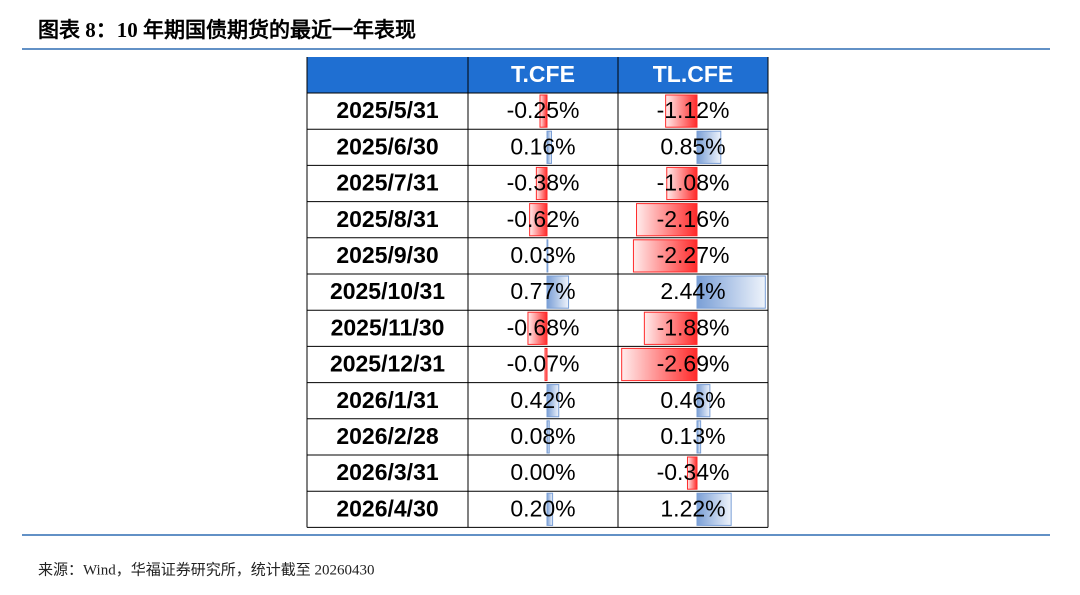  Describe the element at coordinates (387, 400) in the screenshot. I see `date-cell: 2026/1/31` at that location.